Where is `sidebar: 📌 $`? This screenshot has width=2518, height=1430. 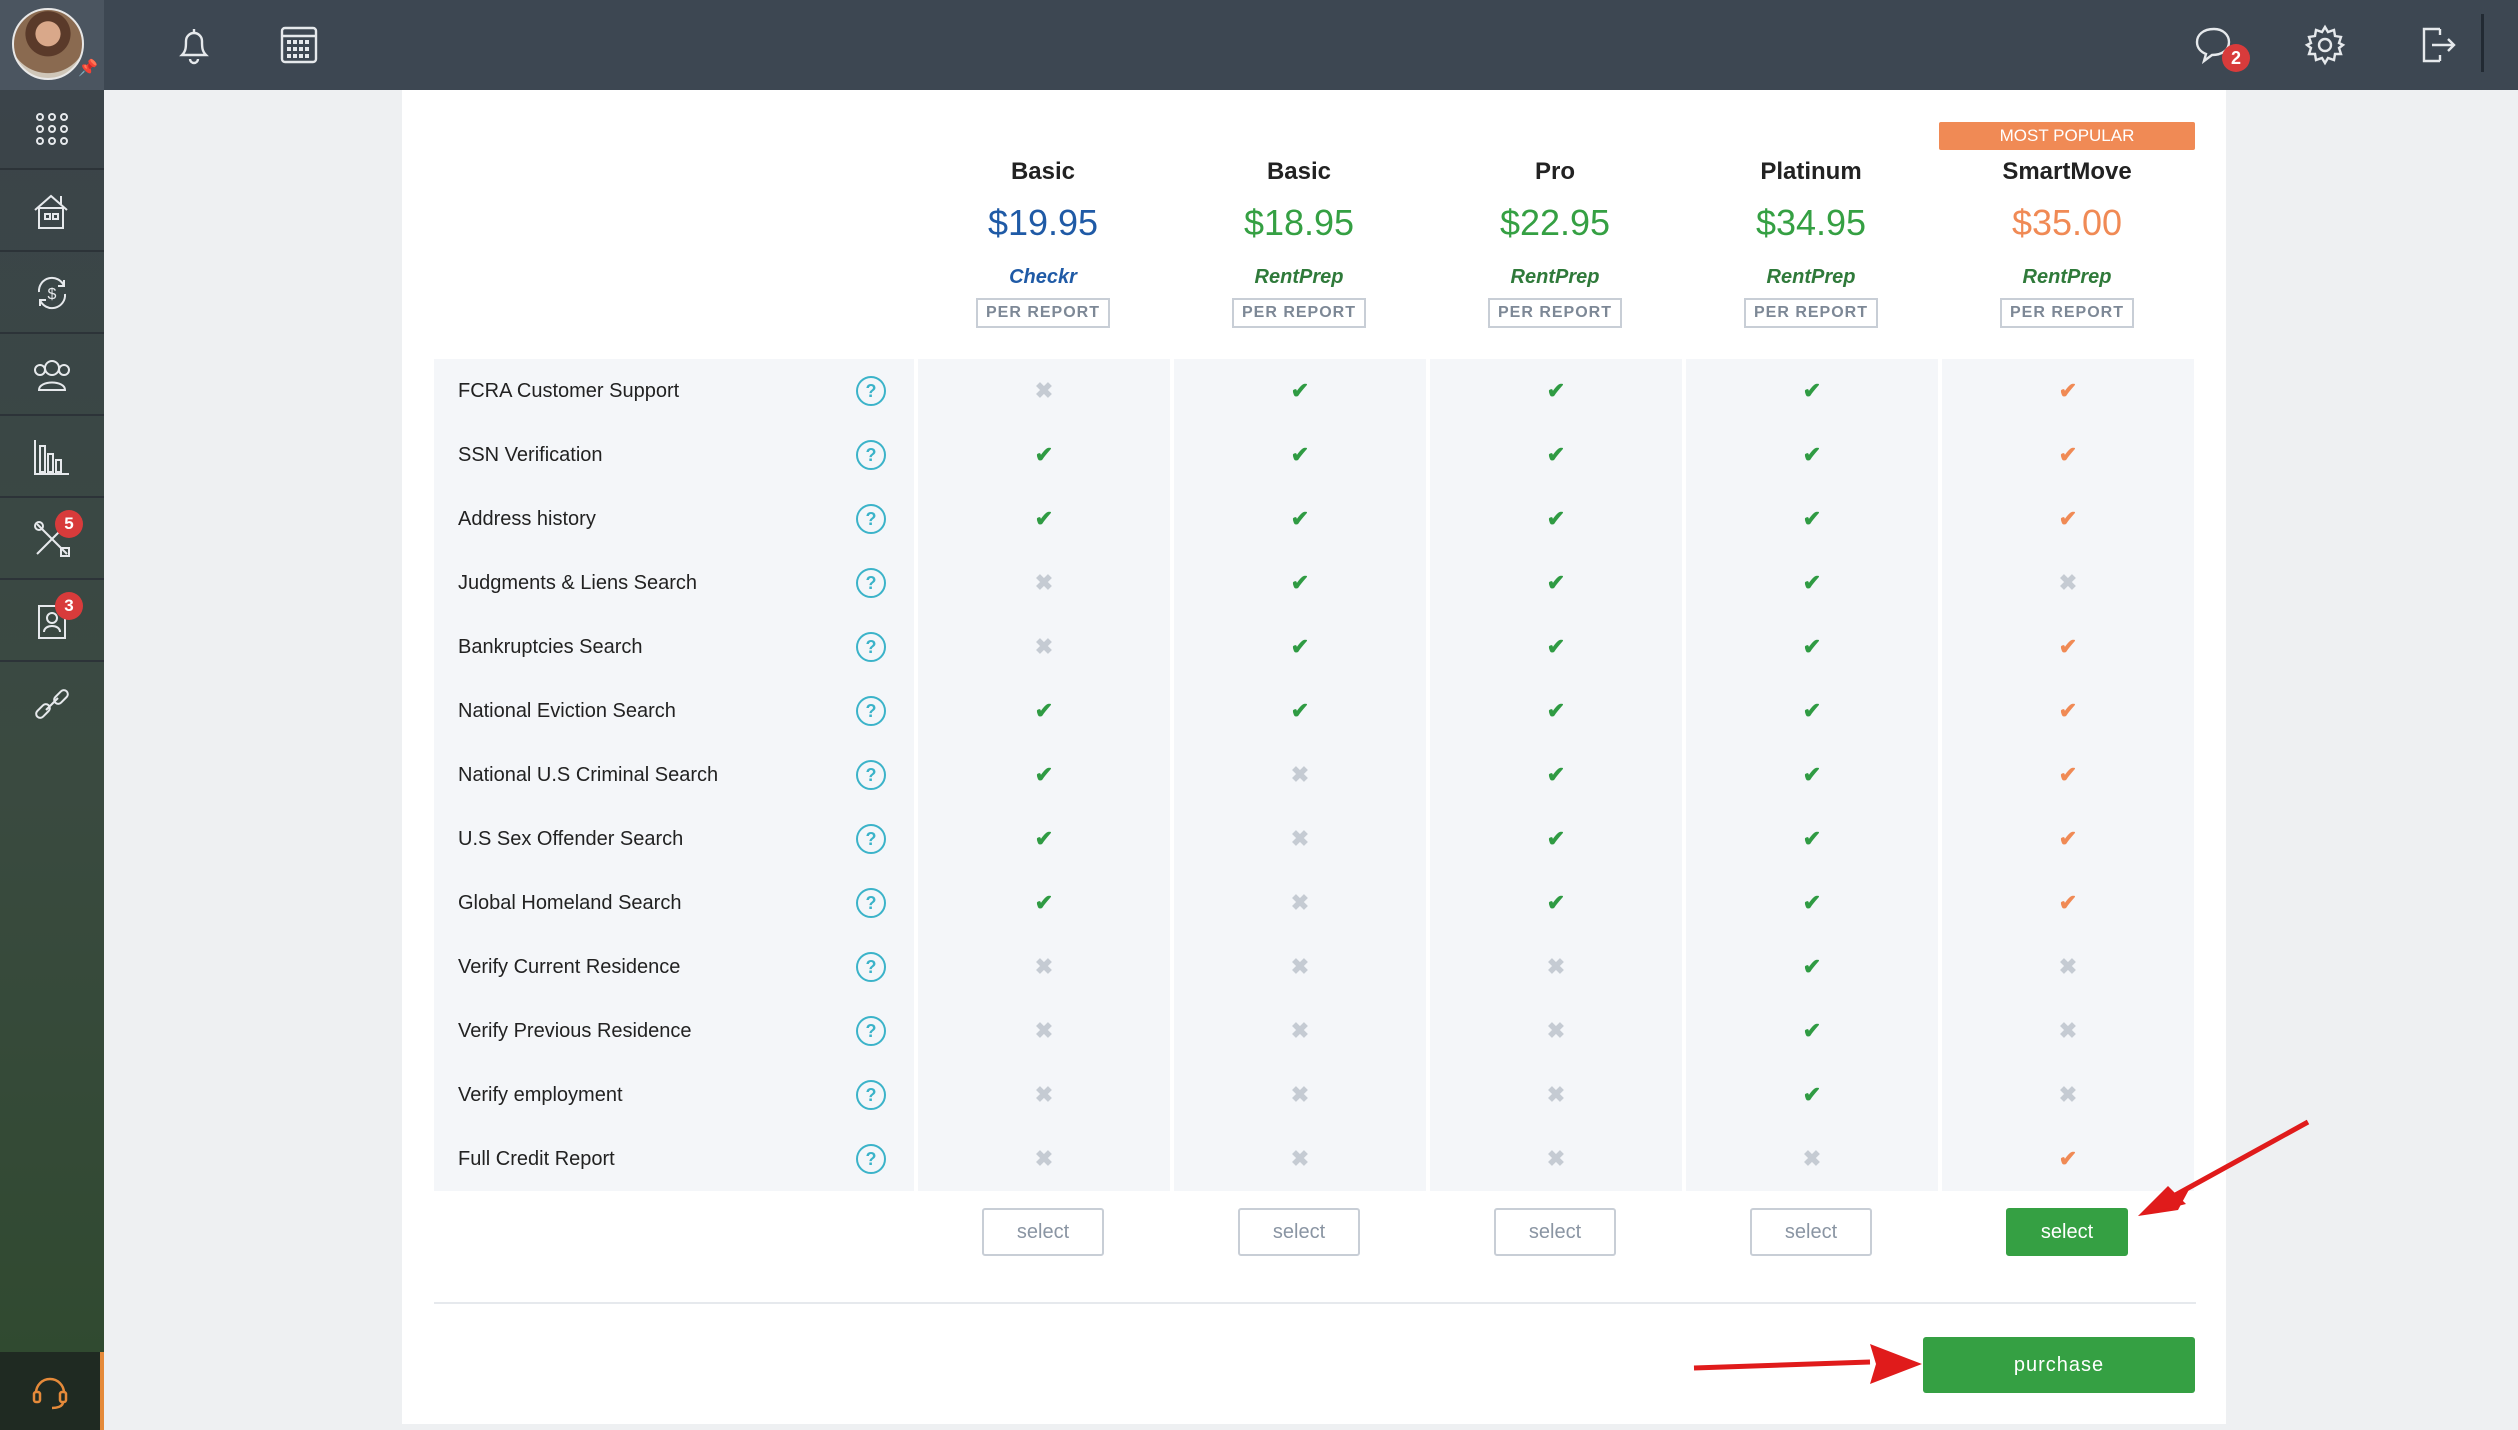 sidebar: 📌 $ is located at coordinates (52, 715).